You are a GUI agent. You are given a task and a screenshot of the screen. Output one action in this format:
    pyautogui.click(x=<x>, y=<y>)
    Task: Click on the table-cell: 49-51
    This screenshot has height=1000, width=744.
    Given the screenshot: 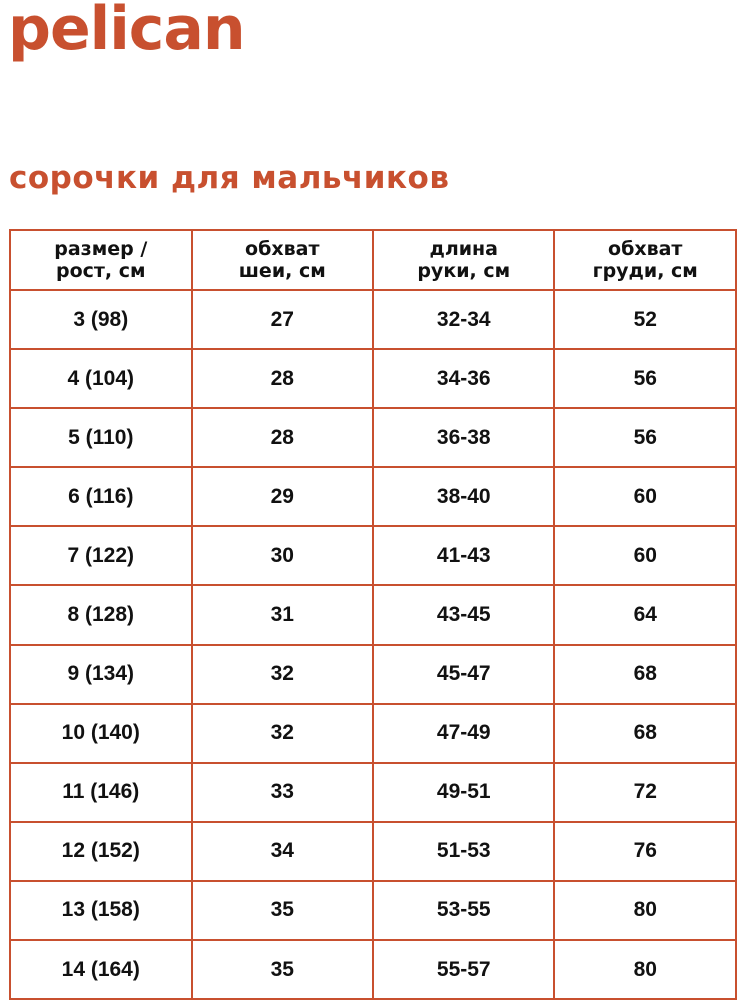 What is the action you would take?
    pyautogui.click(x=464, y=792)
    